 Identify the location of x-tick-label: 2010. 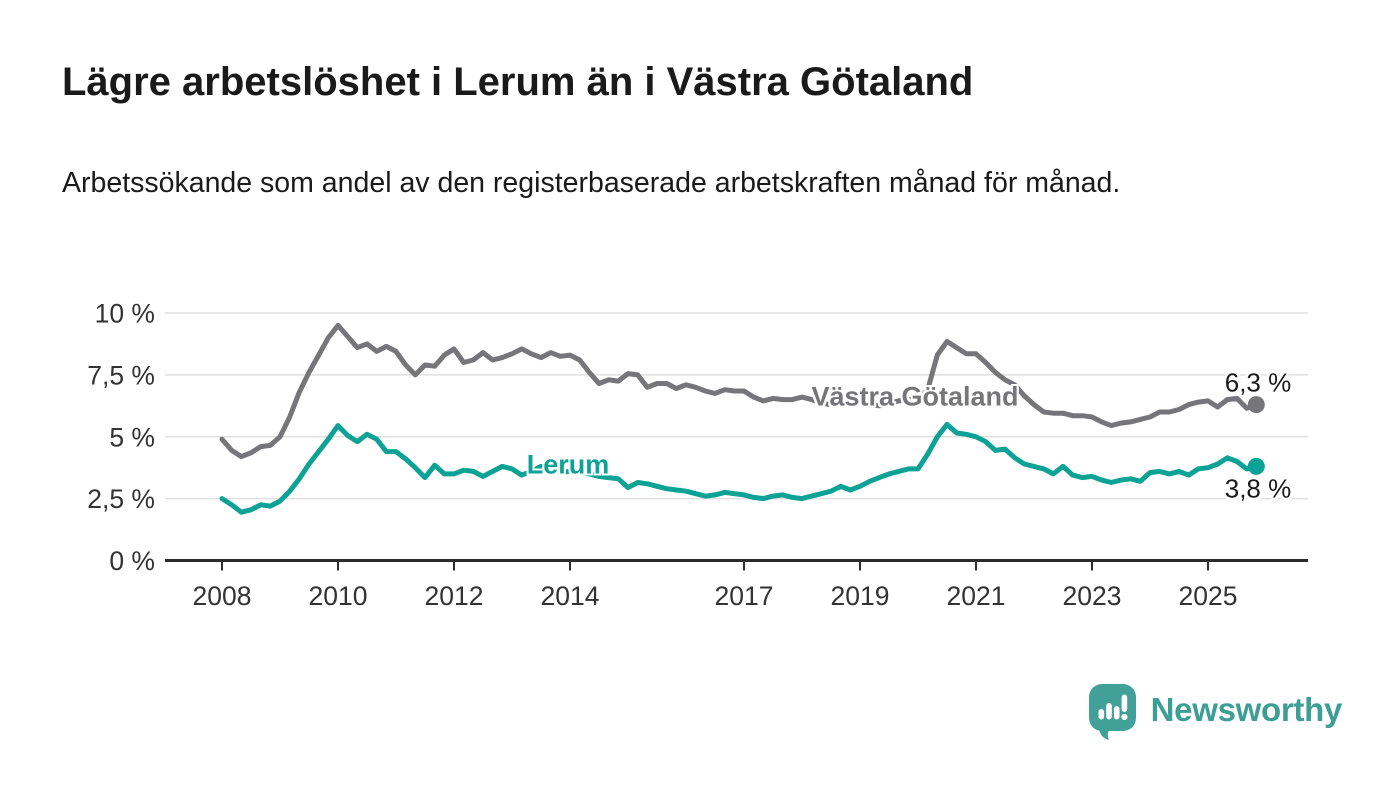
(338, 596).